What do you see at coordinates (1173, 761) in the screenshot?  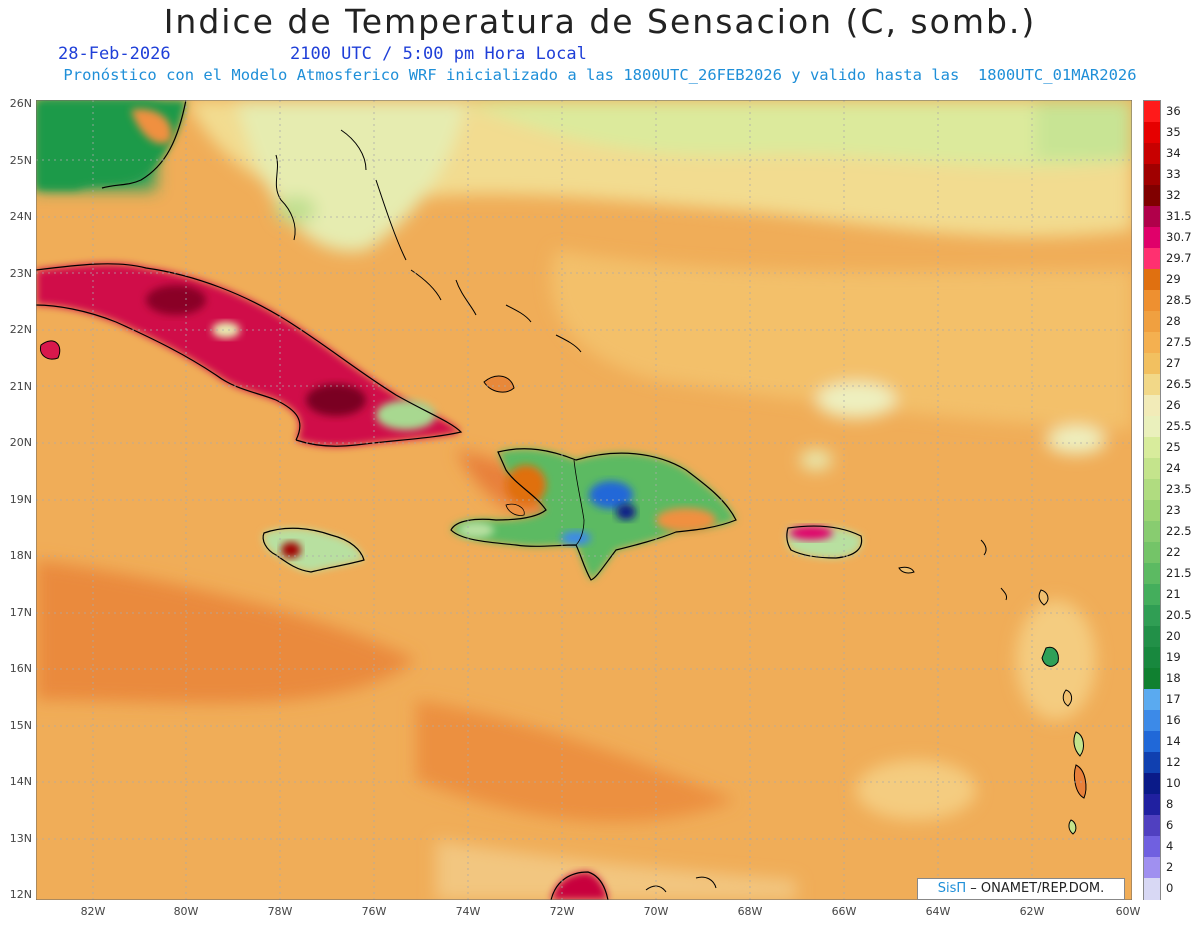 I see `color-scale-label: 12` at bounding box center [1173, 761].